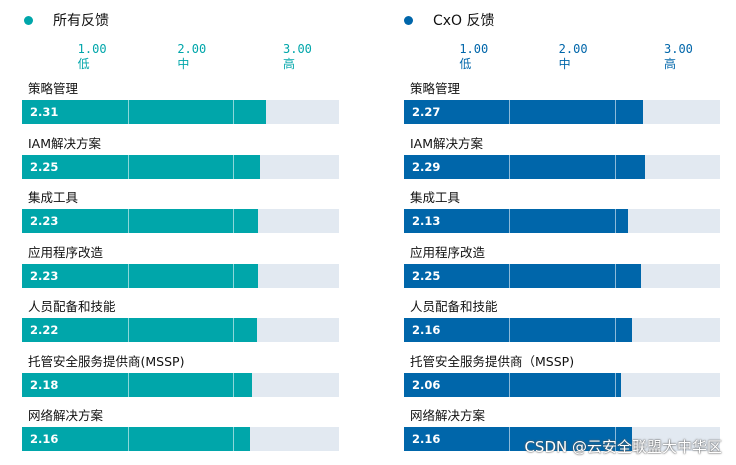 The height and width of the screenshot is (465, 736). I want to click on axis-tick: 1.00 低, so click(92, 57).